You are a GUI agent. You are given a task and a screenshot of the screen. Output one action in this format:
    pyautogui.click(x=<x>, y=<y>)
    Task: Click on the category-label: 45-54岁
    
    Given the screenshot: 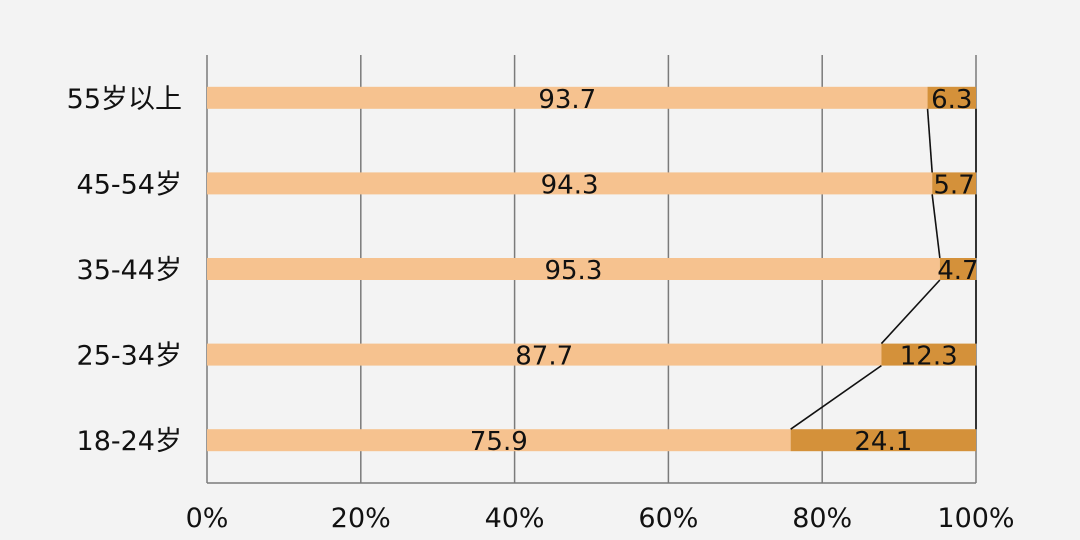 What is the action you would take?
    pyautogui.click(x=129, y=184)
    